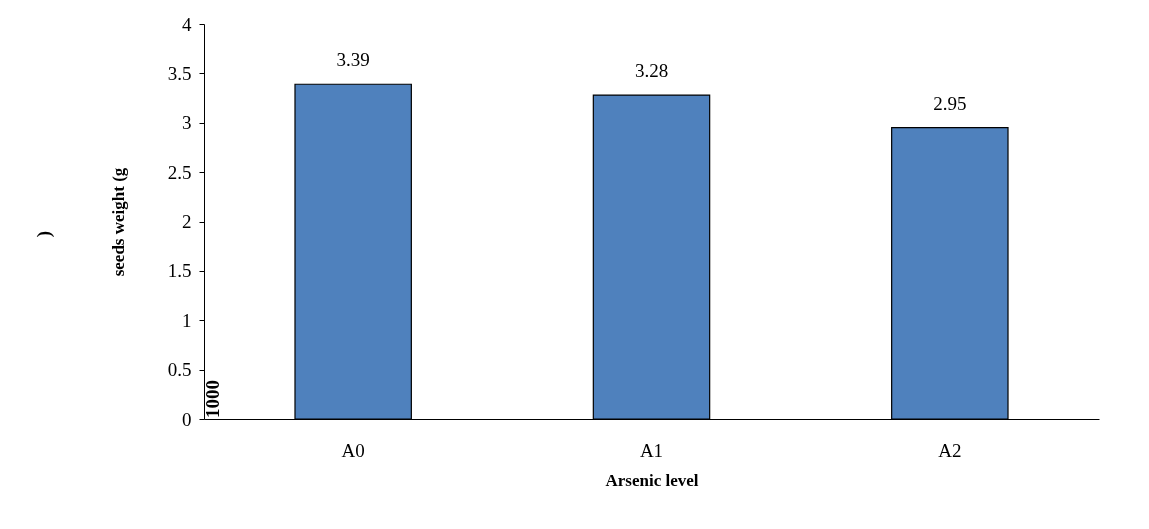  Describe the element at coordinates (187, 320) in the screenshot. I see `y-tick-label: 1` at that location.